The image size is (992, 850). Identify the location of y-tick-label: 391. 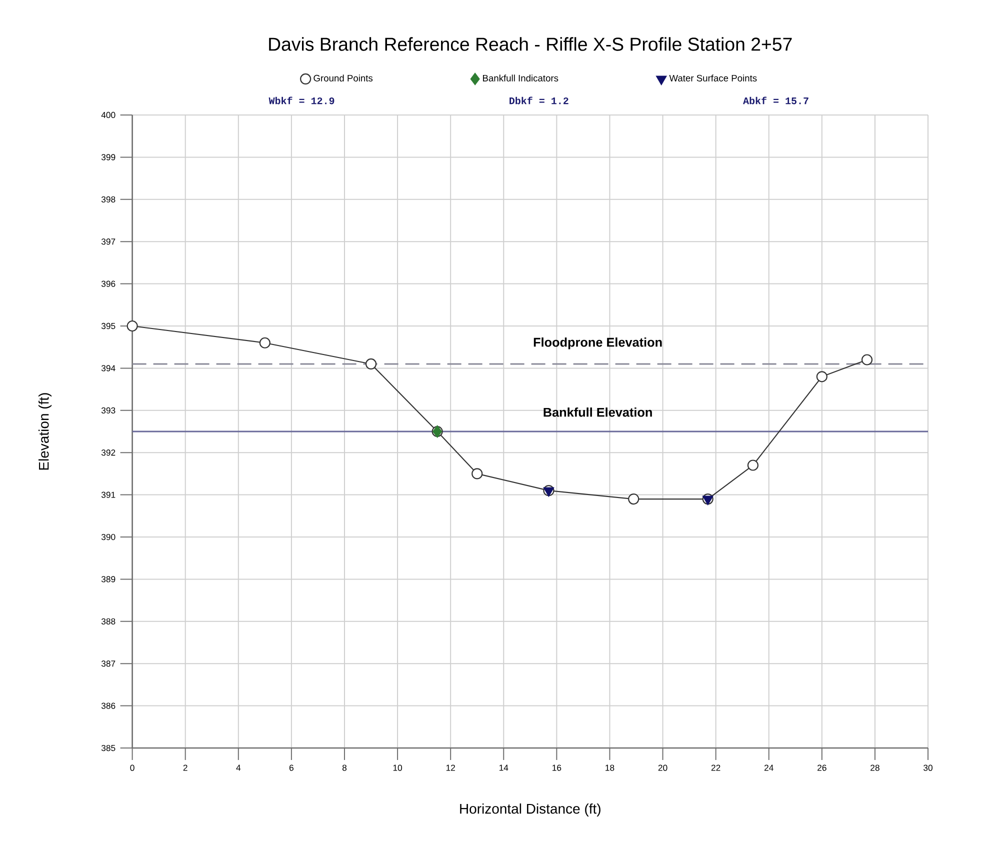
(108, 495).